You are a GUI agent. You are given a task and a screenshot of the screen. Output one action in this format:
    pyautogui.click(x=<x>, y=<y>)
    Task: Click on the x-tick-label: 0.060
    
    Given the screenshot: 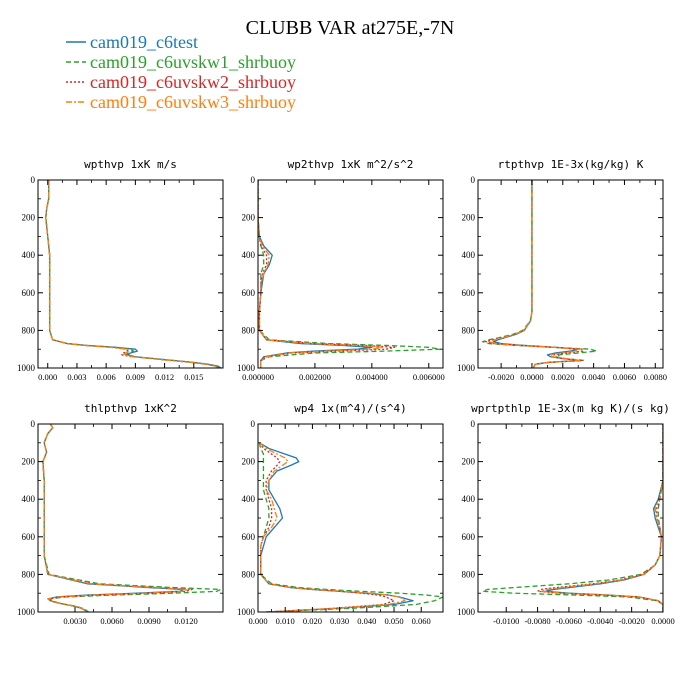 What is the action you would take?
    pyautogui.click(x=421, y=621)
    